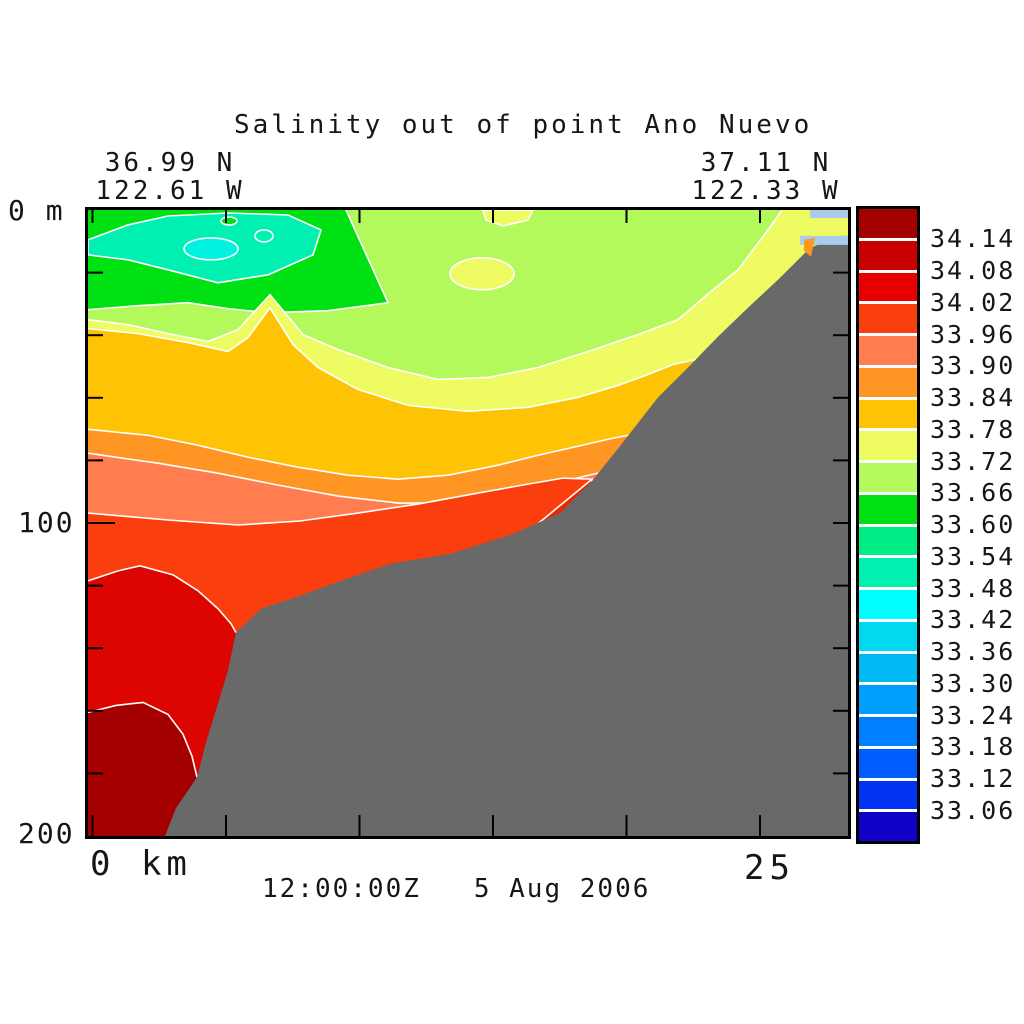  I want to click on patch-33.42-33.48-cyan, so click(211, 249).